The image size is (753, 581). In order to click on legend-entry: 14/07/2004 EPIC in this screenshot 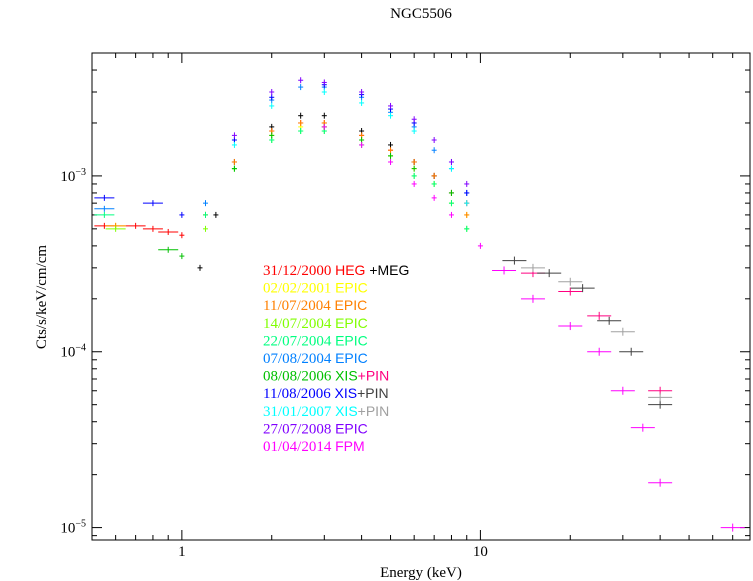, I will do `click(315, 323)`.